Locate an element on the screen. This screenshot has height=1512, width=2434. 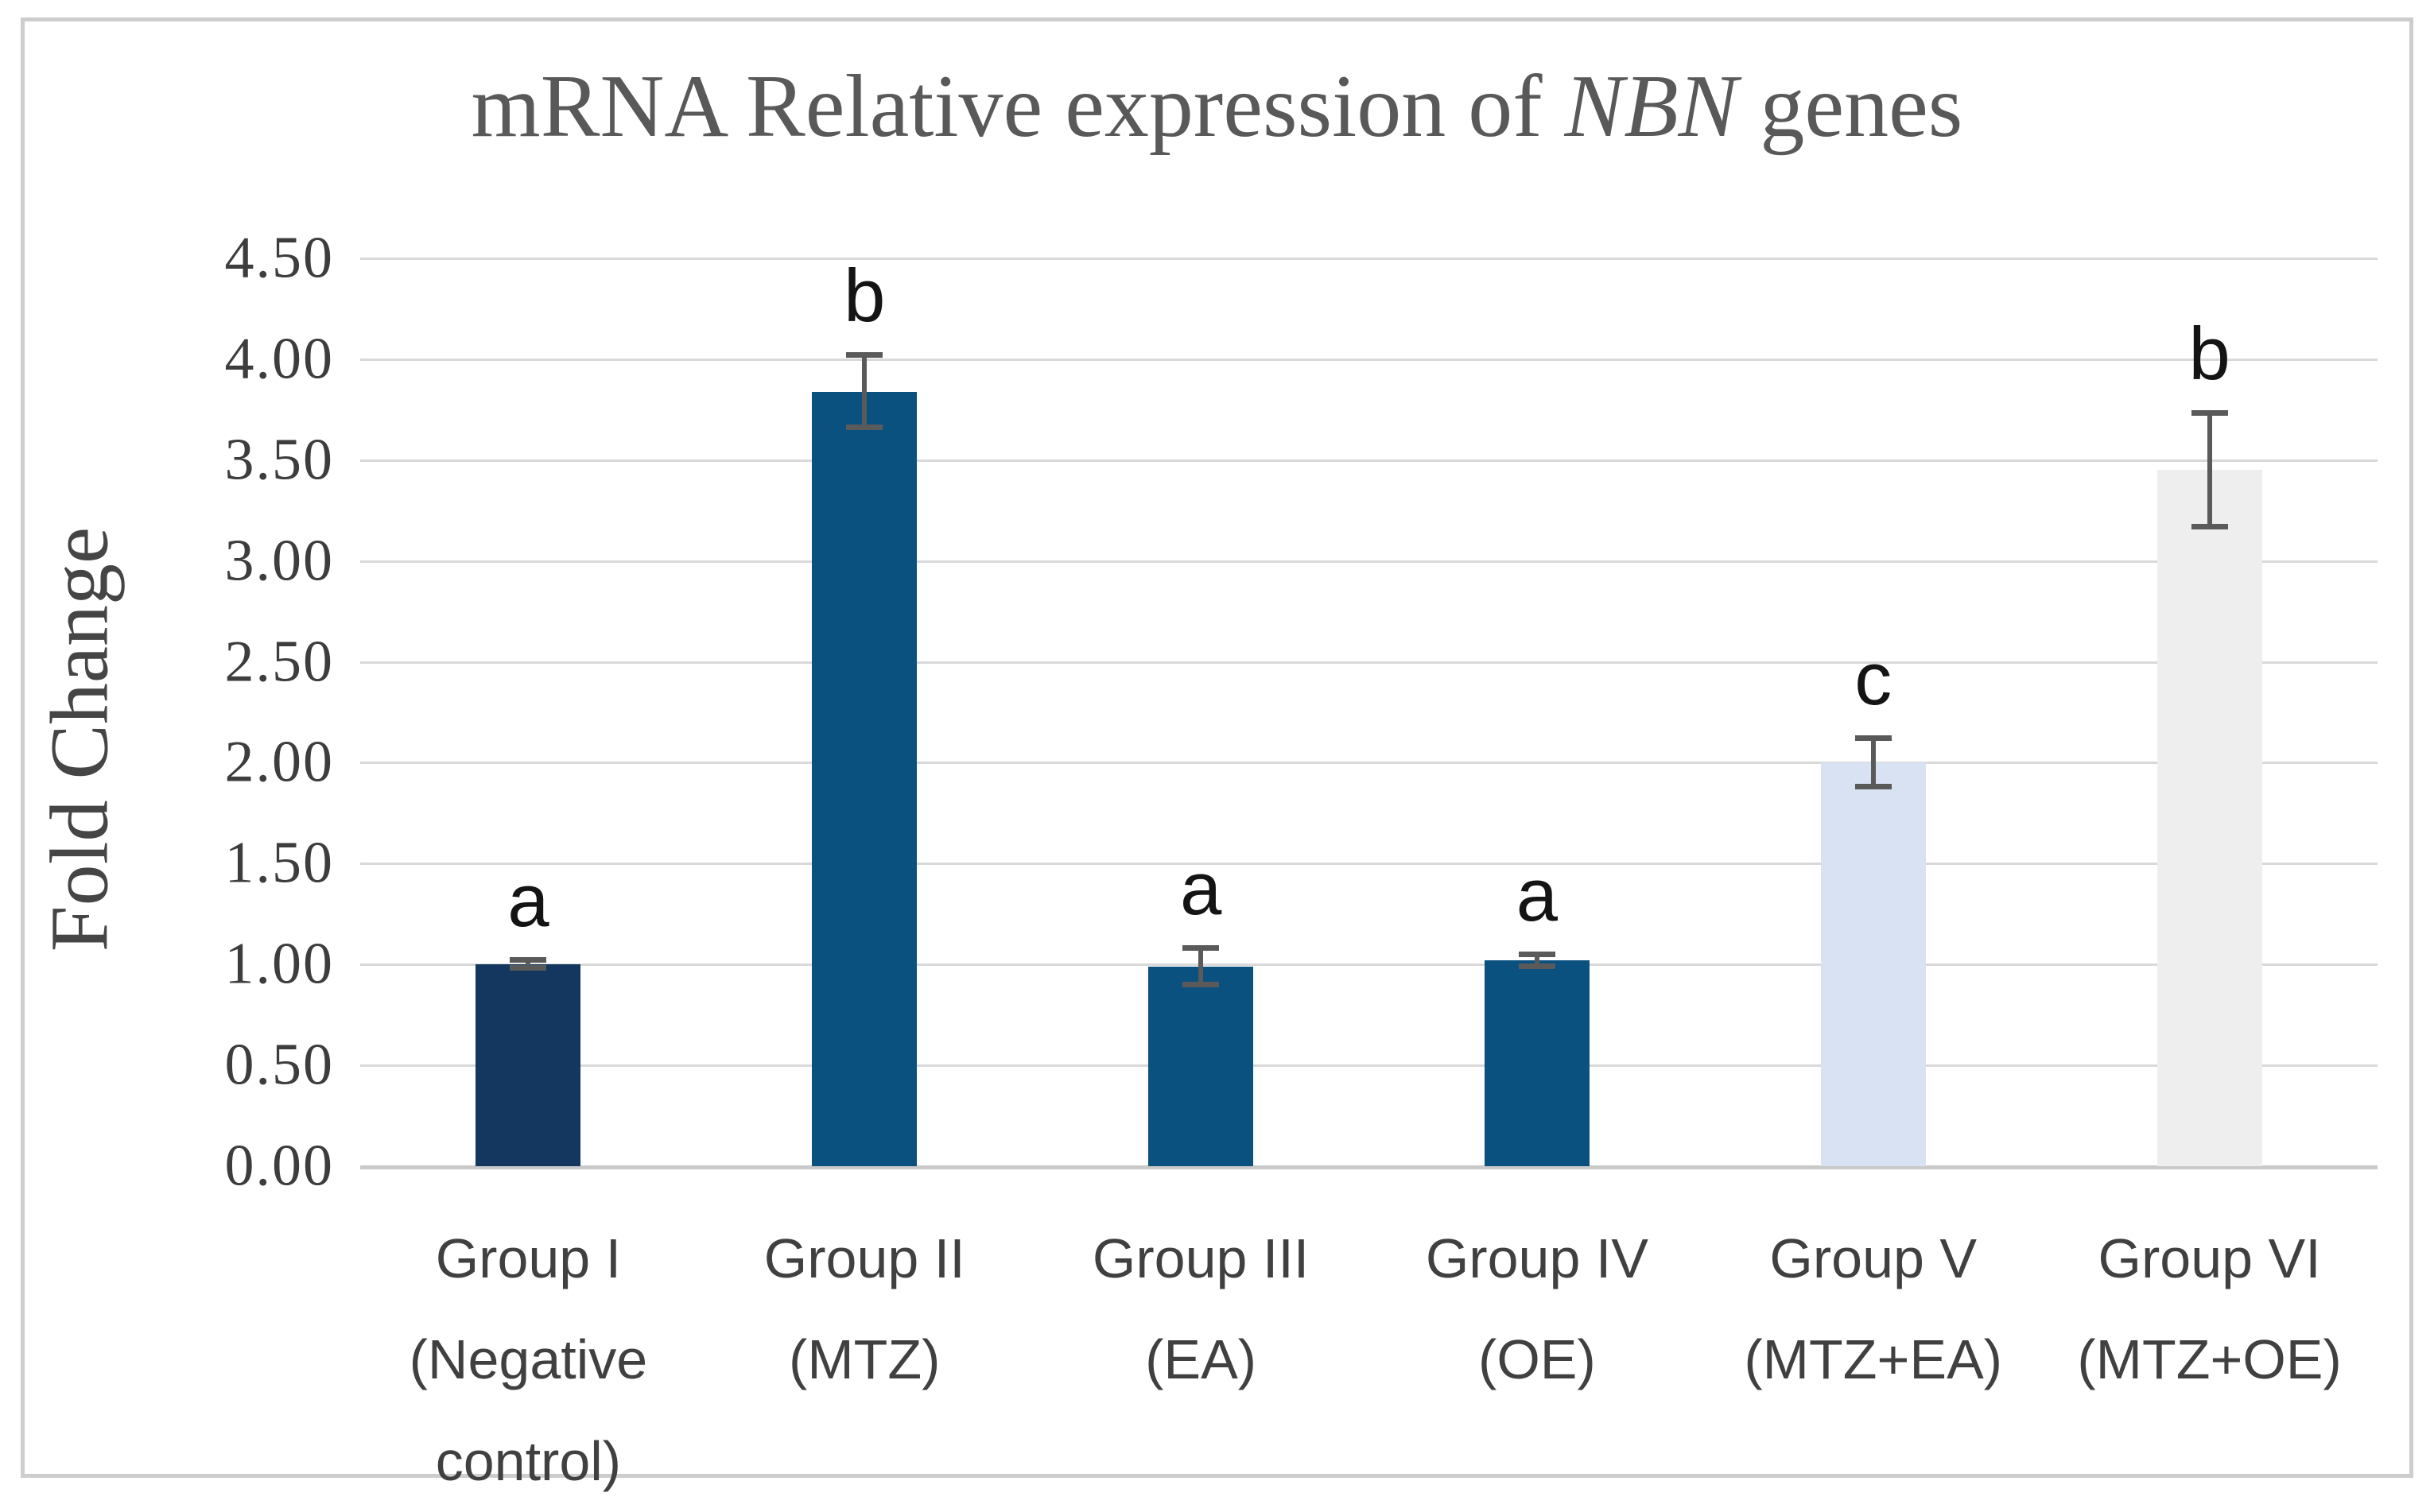
y-tick-label: 1.50 is located at coordinates (167, 864).